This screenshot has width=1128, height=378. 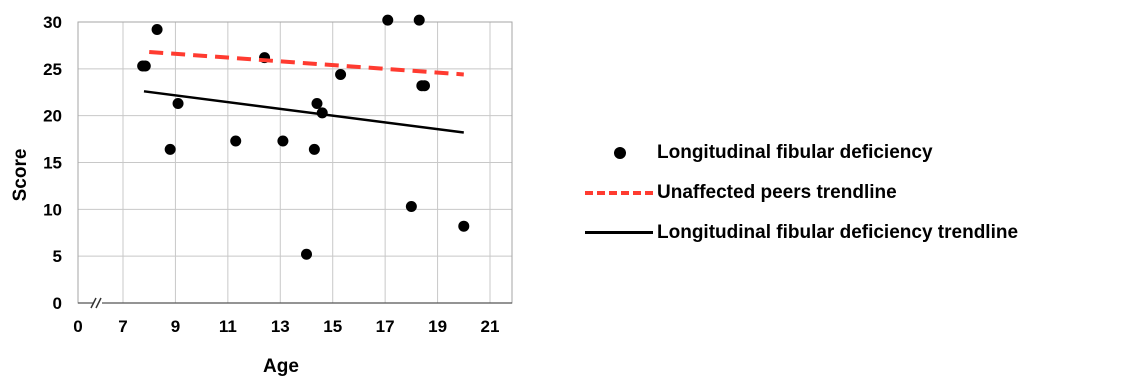 I want to click on x-tick-label: 0, so click(x=77, y=326).